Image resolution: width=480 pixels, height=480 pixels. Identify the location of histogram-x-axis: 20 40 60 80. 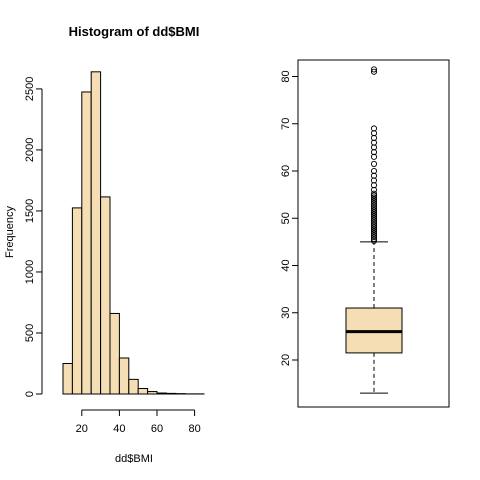
(138, 422).